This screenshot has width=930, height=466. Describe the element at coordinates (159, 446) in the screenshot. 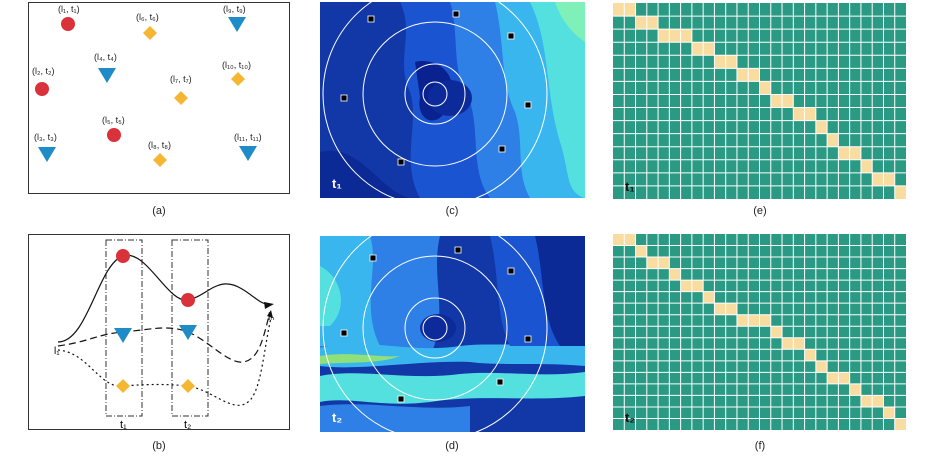

I see `caption-b: (b)` at that location.